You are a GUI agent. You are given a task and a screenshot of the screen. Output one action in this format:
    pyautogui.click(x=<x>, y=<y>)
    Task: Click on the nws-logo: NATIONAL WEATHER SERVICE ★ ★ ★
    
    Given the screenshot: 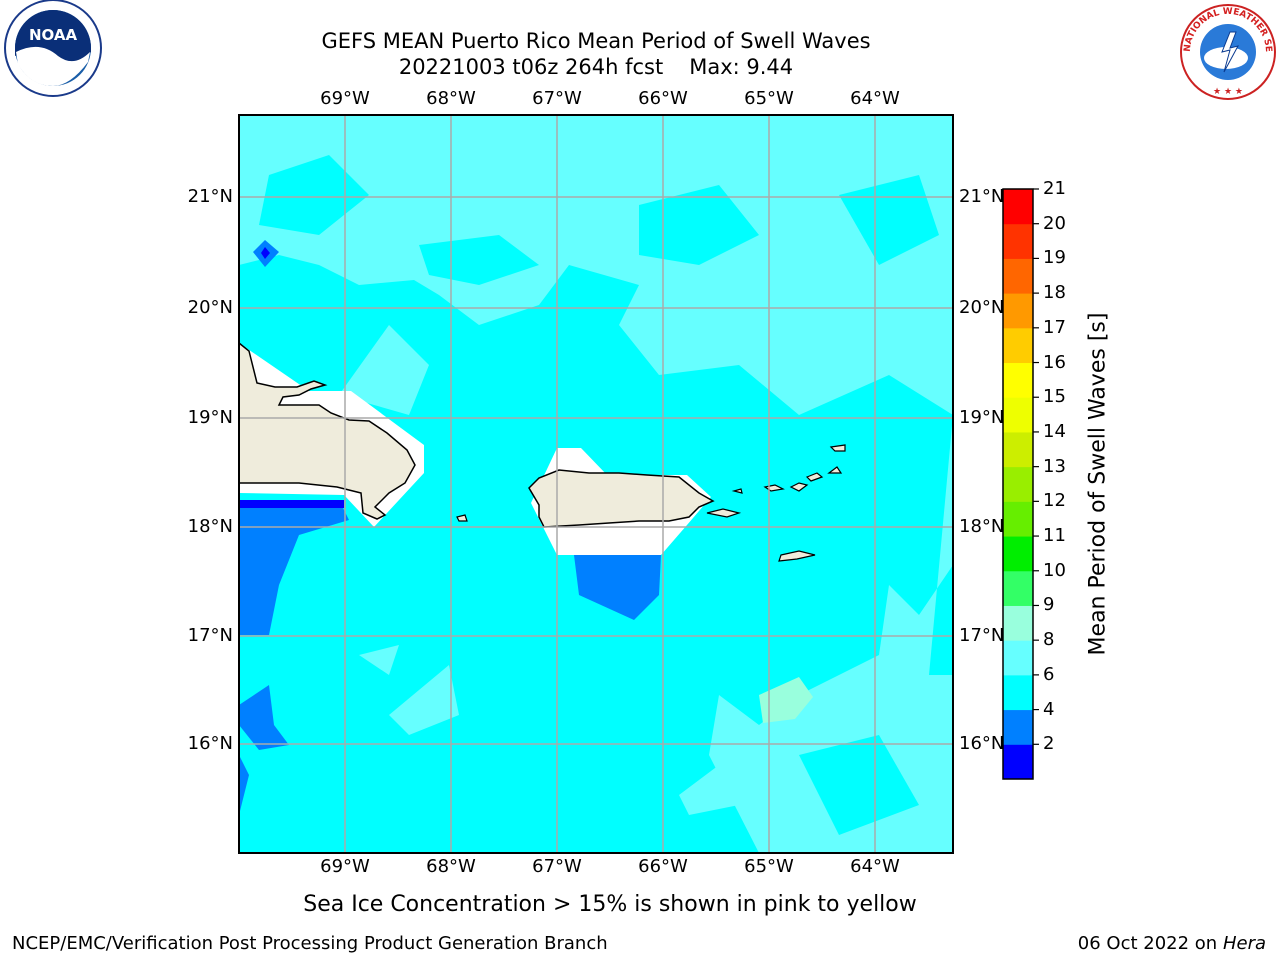 What is the action you would take?
    pyautogui.click(x=1227, y=50)
    